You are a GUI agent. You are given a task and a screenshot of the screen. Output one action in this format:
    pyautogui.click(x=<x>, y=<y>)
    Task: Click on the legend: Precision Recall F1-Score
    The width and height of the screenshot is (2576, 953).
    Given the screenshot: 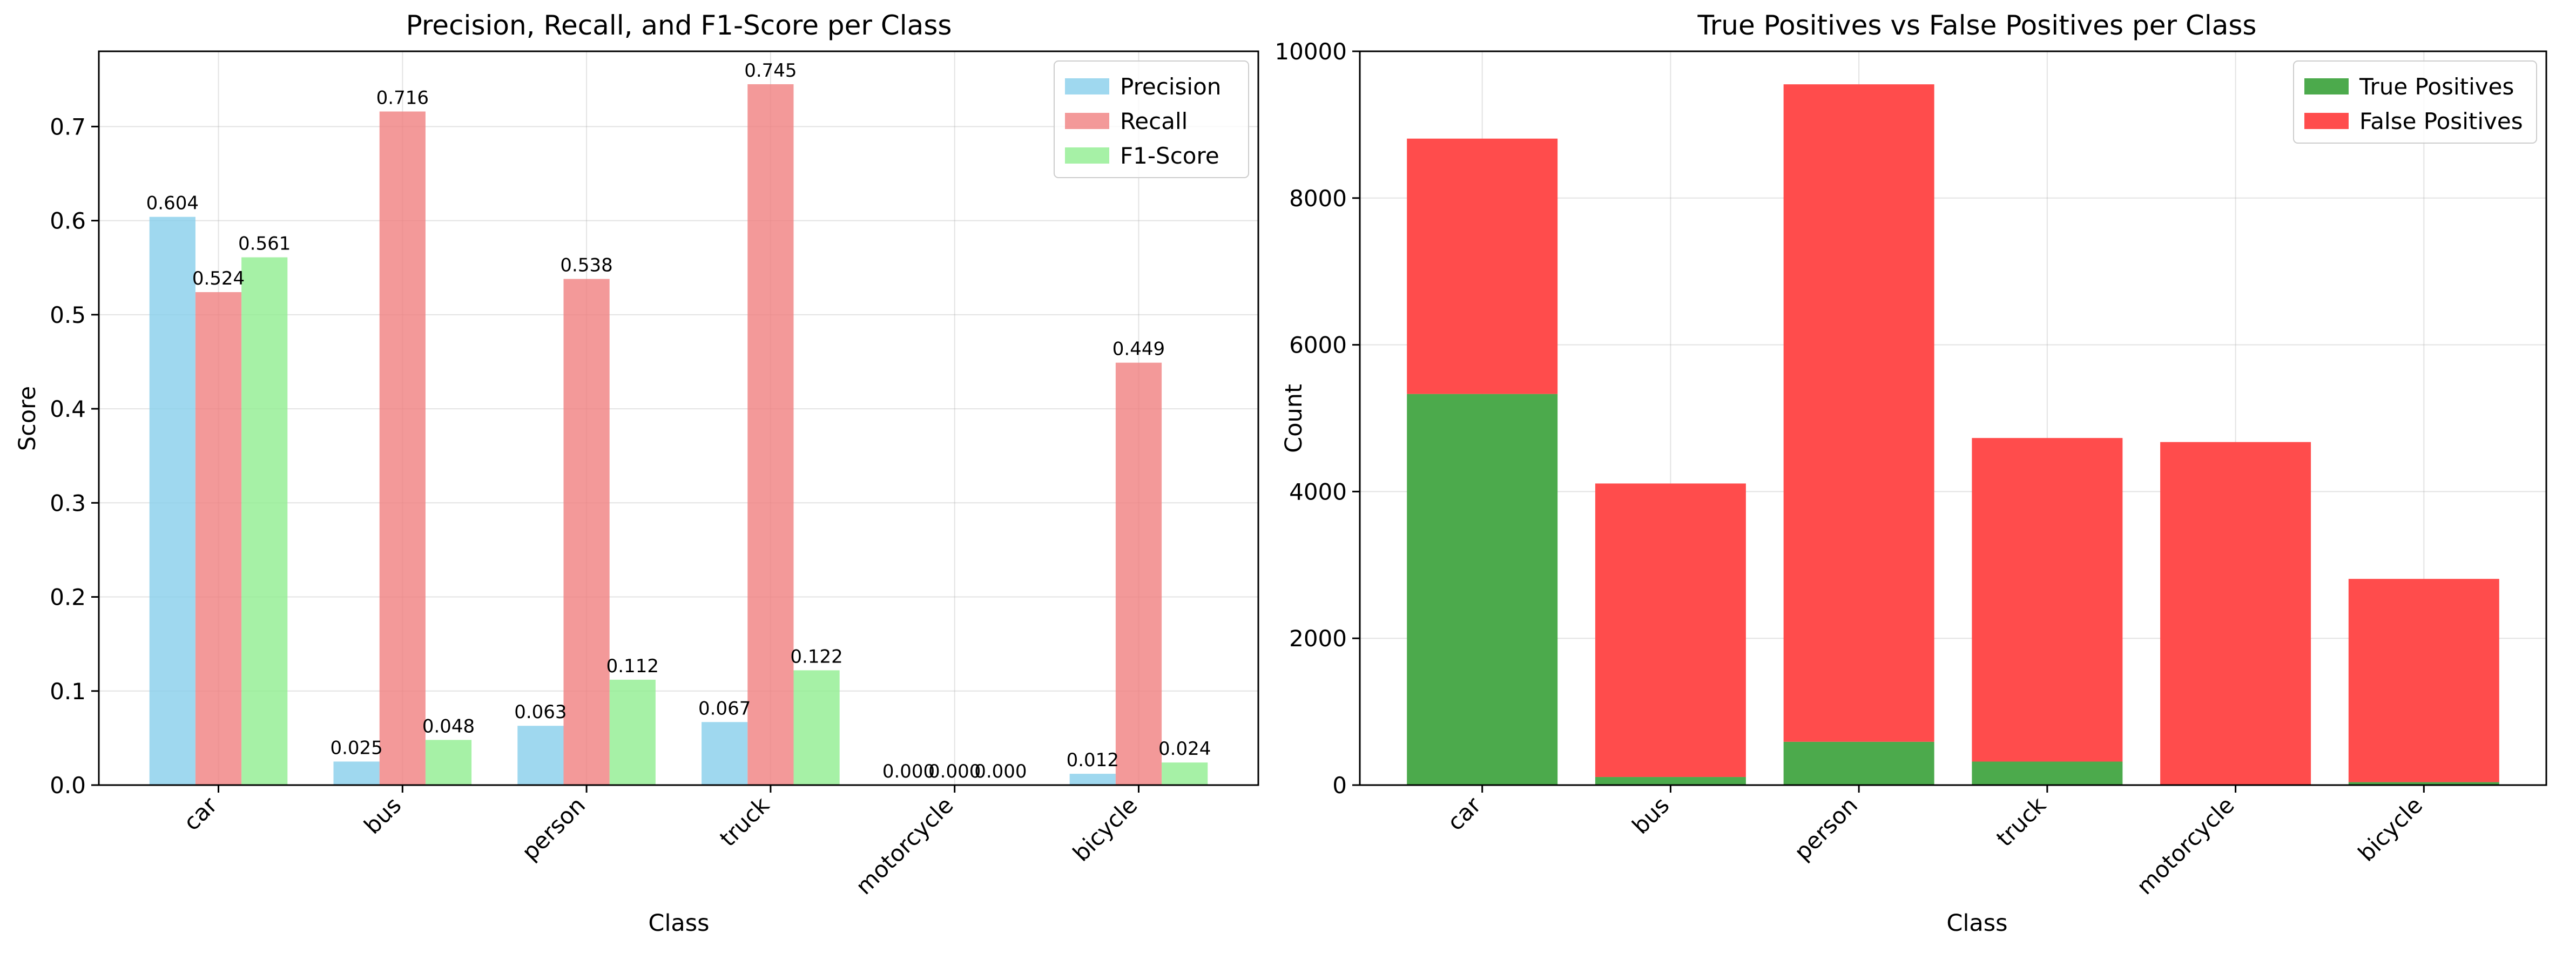 What is the action you would take?
    pyautogui.click(x=1151, y=119)
    